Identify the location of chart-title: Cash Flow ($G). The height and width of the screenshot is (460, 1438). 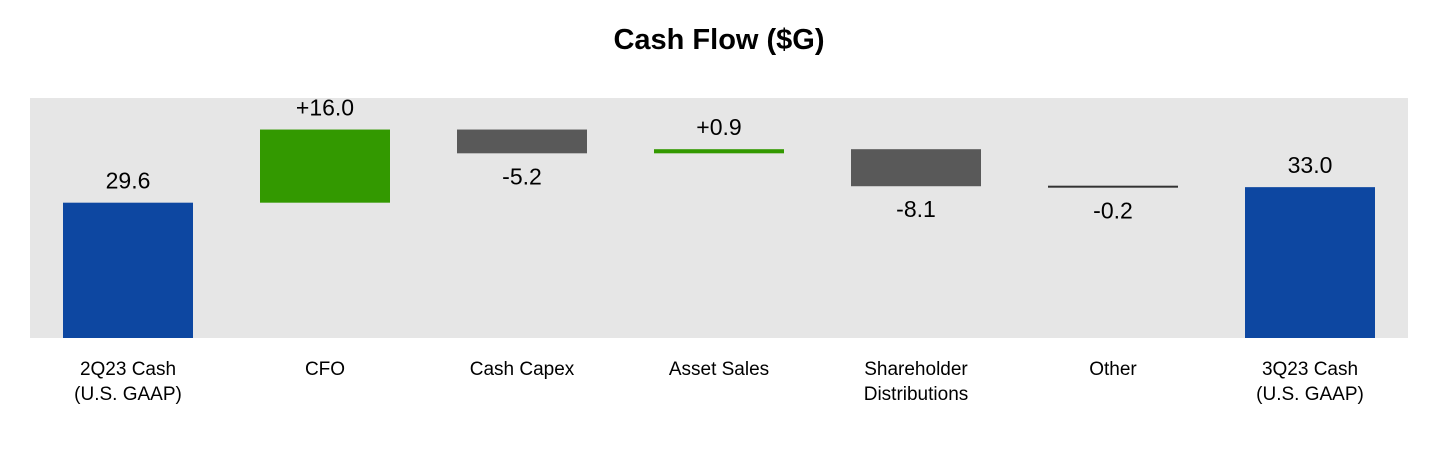
(719, 40).